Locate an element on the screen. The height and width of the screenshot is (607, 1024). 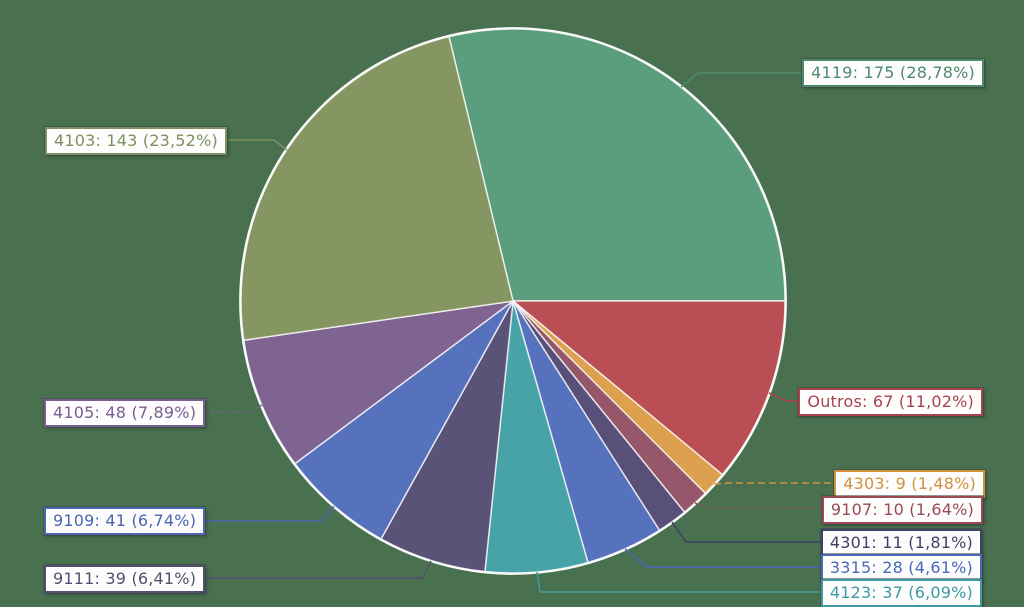
callout-label-4119: 4119: 175 (28,78%) is located at coordinates (893, 73).